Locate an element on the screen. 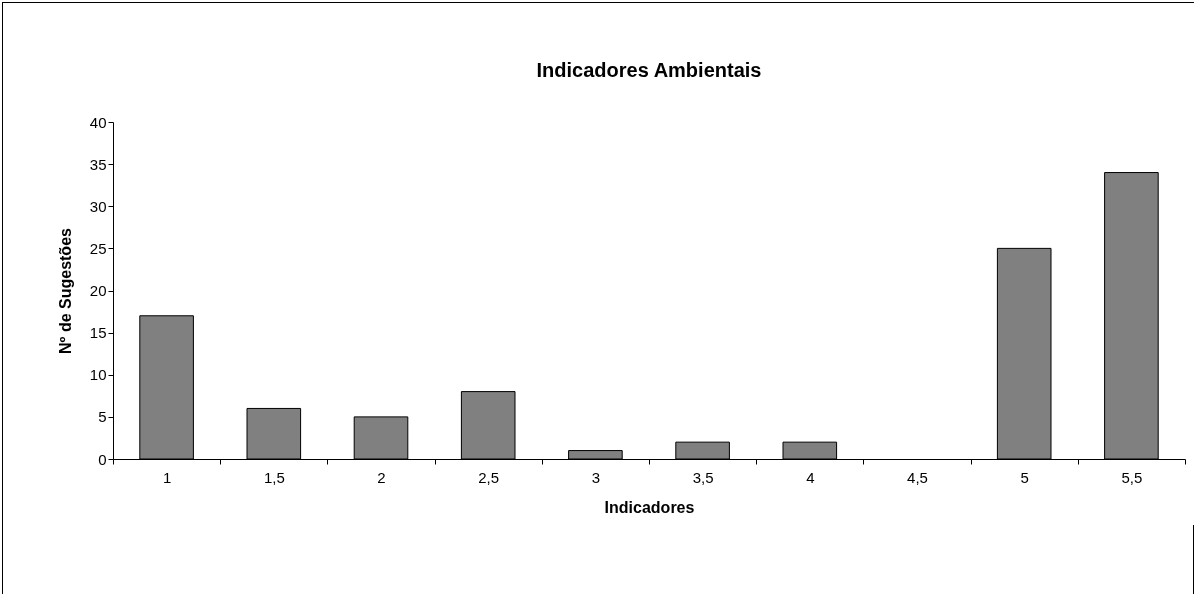 The image size is (1198, 594). y-axis-title: Nº de Sugestões is located at coordinates (65, 290).